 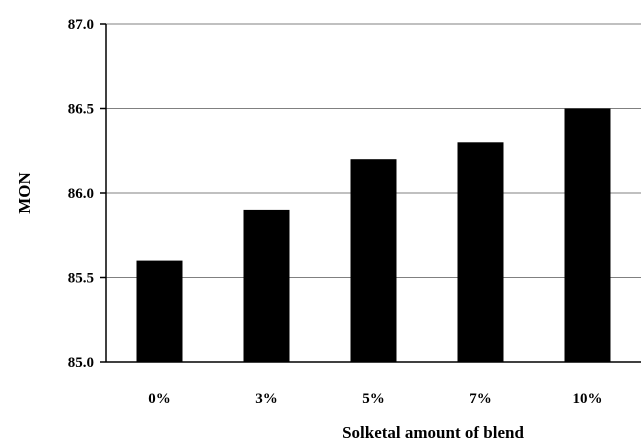 I want to click on y-axis-title: MON, so click(x=24, y=193).